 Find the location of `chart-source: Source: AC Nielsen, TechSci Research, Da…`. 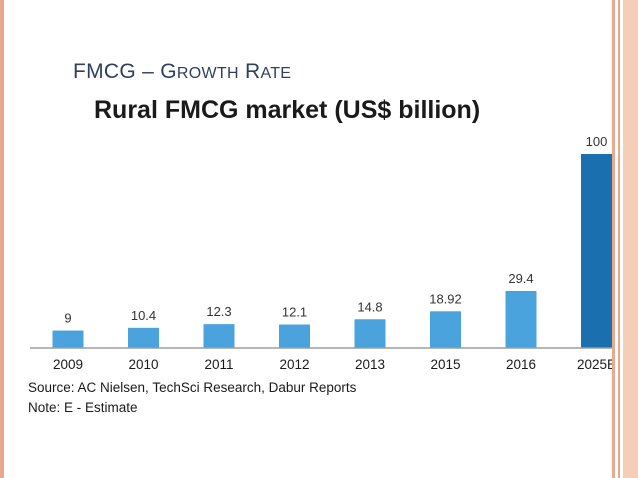

chart-source: Source: AC Nielsen, TechSci Research, Da… is located at coordinates (192, 387).